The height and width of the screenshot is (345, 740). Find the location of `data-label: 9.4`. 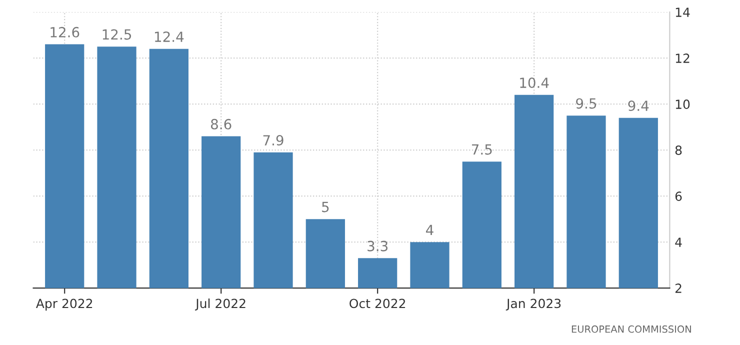

data-label: 9.4 is located at coordinates (638, 106).